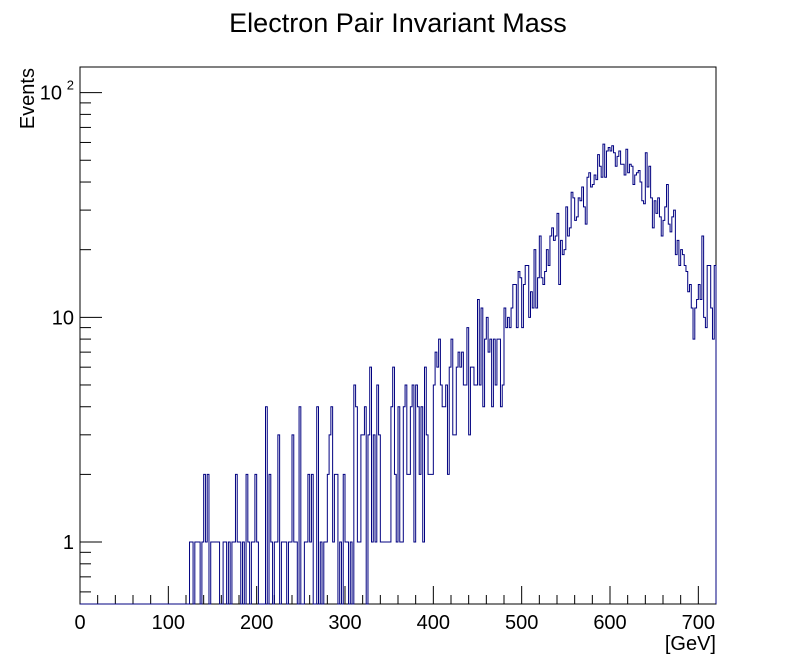  I want to click on x-tick-label: 400, so click(433, 623).